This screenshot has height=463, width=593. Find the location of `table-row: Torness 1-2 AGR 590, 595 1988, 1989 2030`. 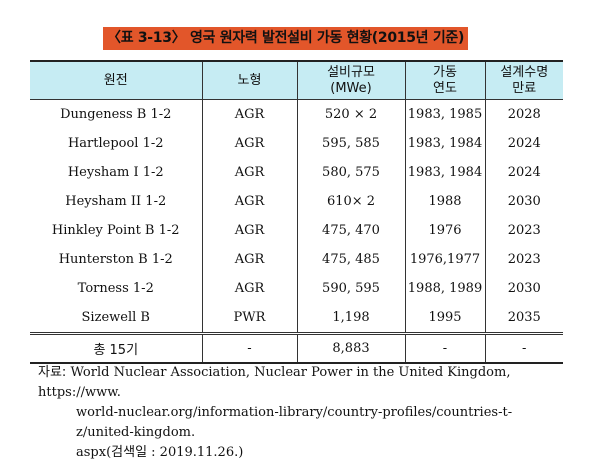

table-row: Torness 1-2 AGR 590, 595 1988, 1989 2030 is located at coordinates (296, 288).